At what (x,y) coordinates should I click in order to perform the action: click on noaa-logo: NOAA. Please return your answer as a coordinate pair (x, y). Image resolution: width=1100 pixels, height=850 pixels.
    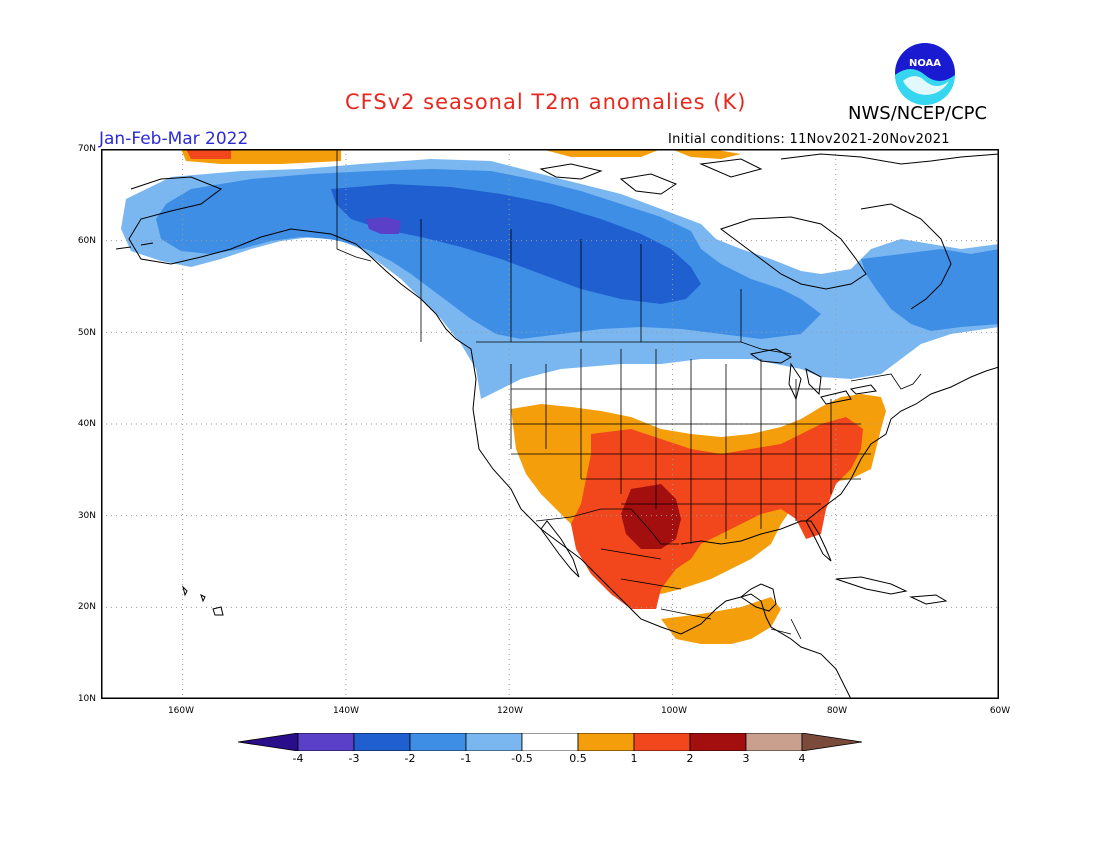
    Looking at the image, I should click on (925, 74).